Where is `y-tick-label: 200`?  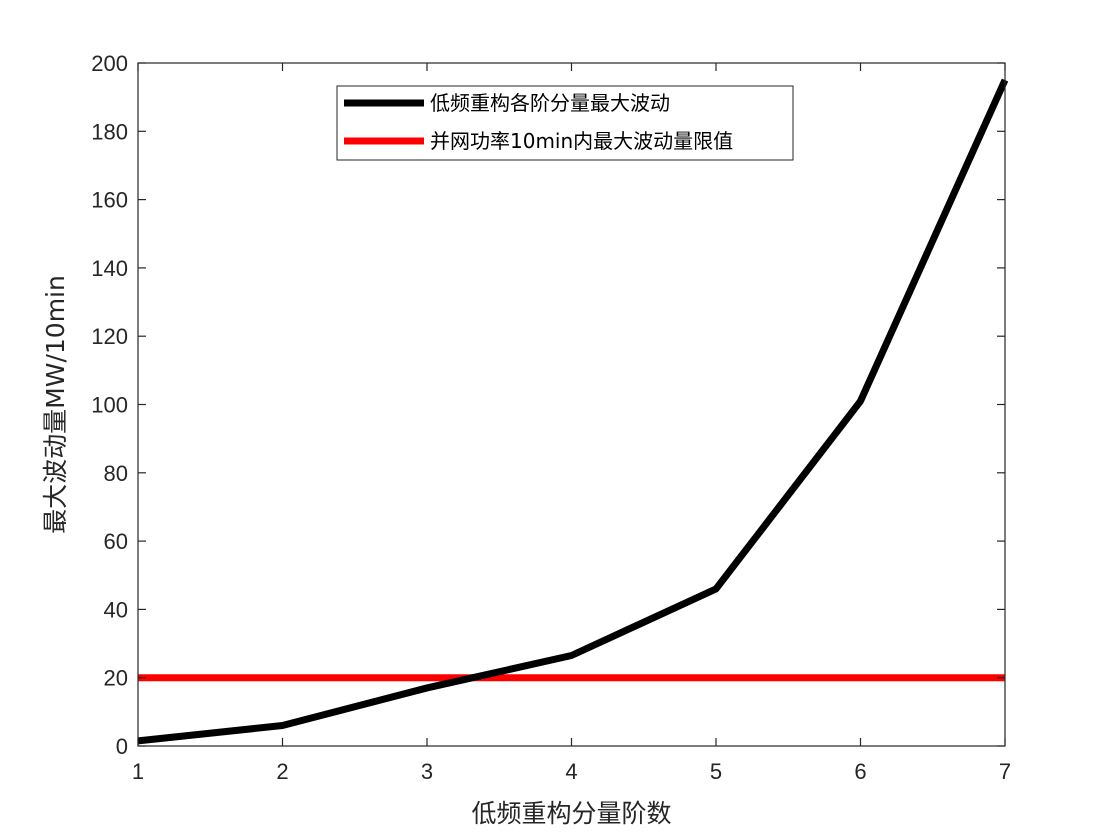
y-tick-label: 200 is located at coordinates (109, 63).